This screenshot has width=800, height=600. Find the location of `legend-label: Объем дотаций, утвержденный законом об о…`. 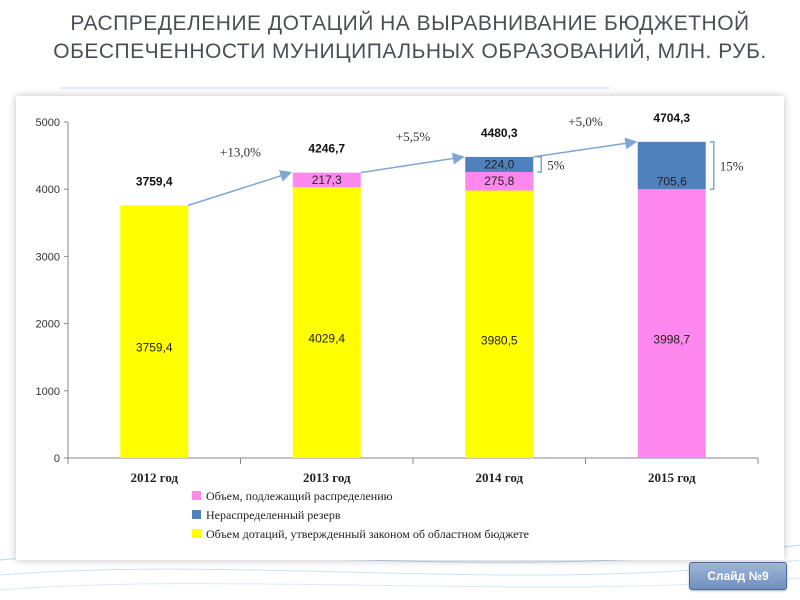

legend-label: Объем дотаций, утвержденный законом об о… is located at coordinates (367, 534).